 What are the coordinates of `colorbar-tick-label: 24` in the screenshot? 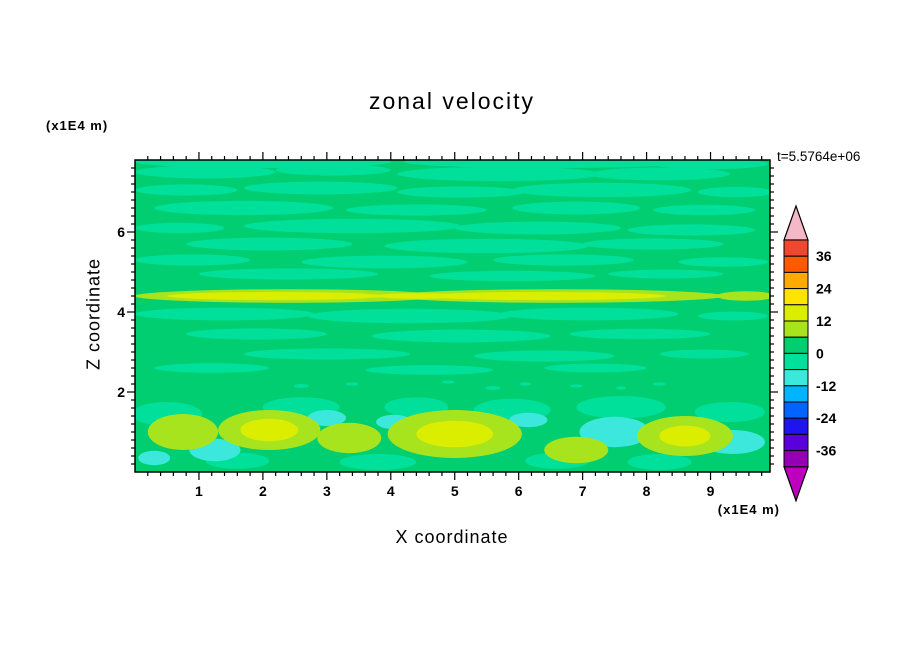 It's located at (824, 289).